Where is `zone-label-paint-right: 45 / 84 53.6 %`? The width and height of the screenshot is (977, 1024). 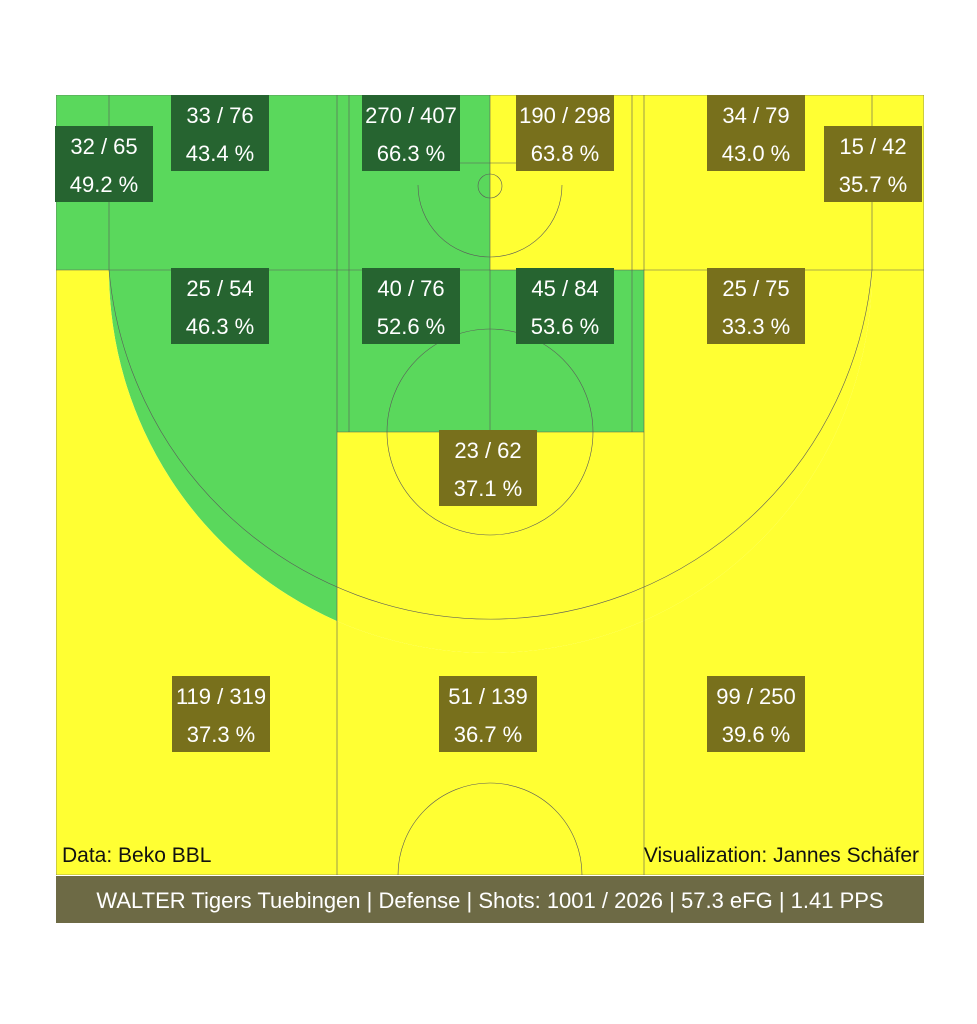
zone-label-paint-right: 45 / 84 53.6 % is located at coordinates (565, 306).